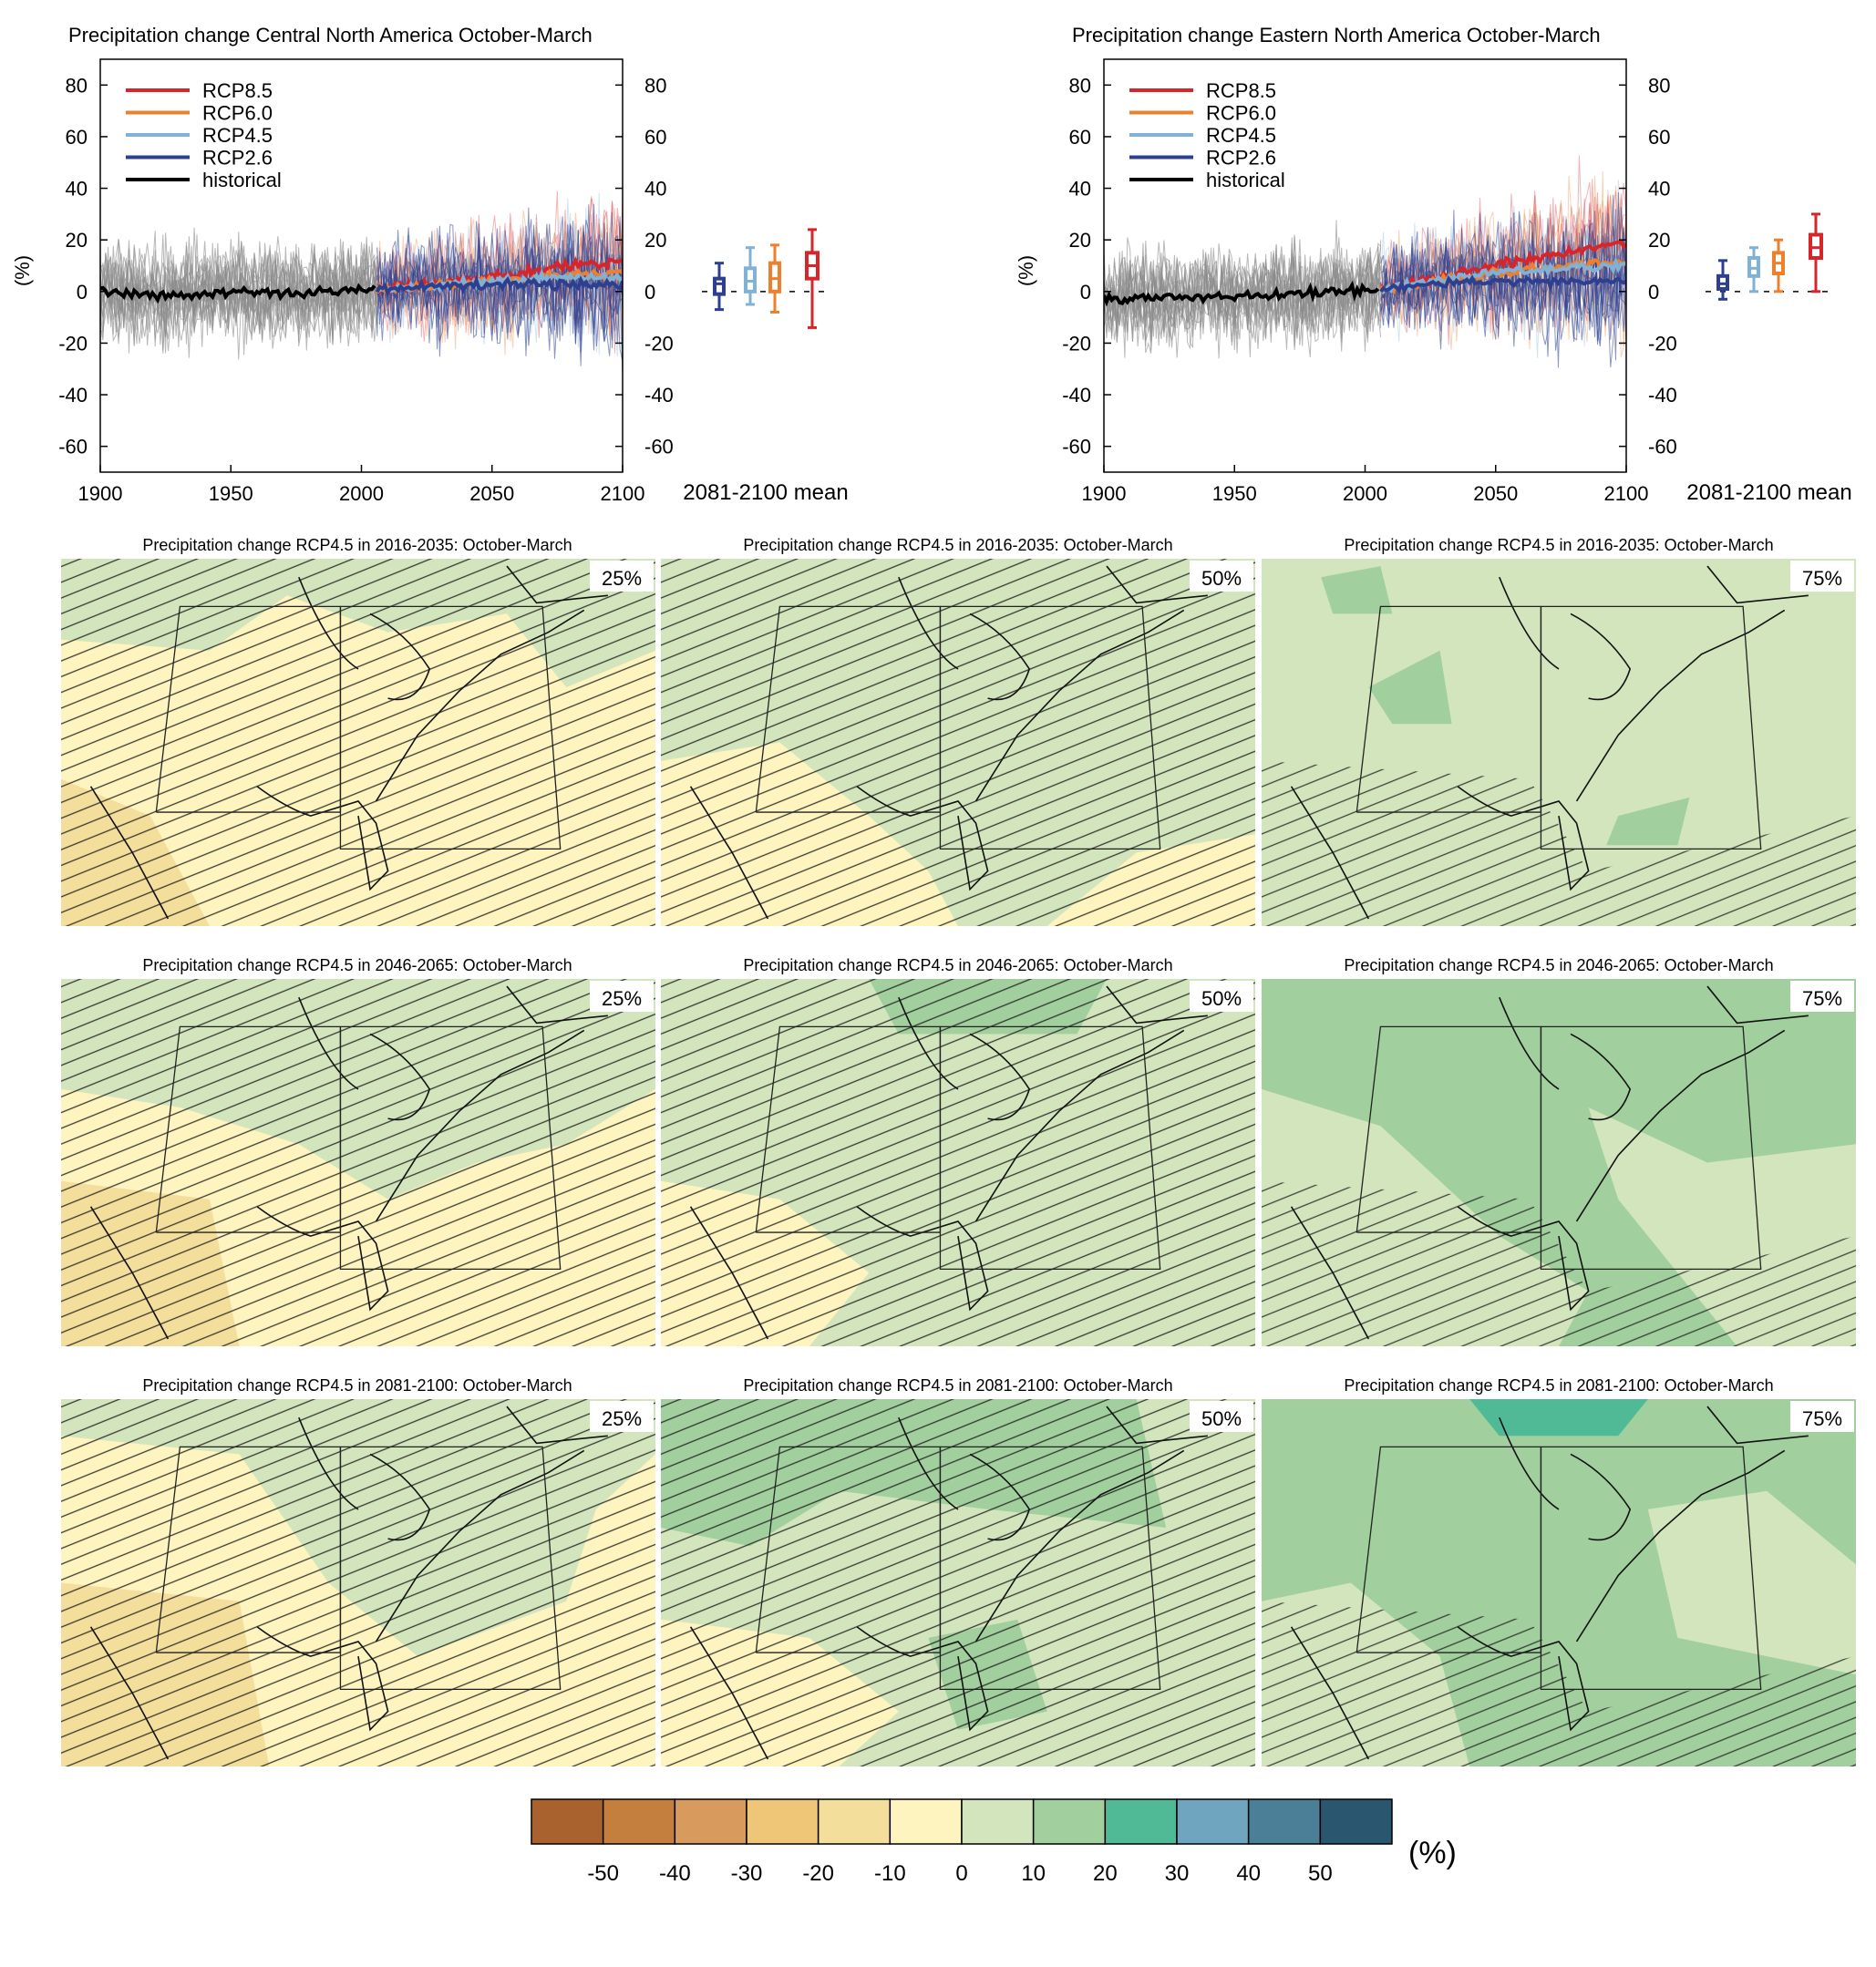 This screenshot has height=1967, width=1876. What do you see at coordinates (499, 285) in the screenshot?
I see `rcp26-mean-line` at bounding box center [499, 285].